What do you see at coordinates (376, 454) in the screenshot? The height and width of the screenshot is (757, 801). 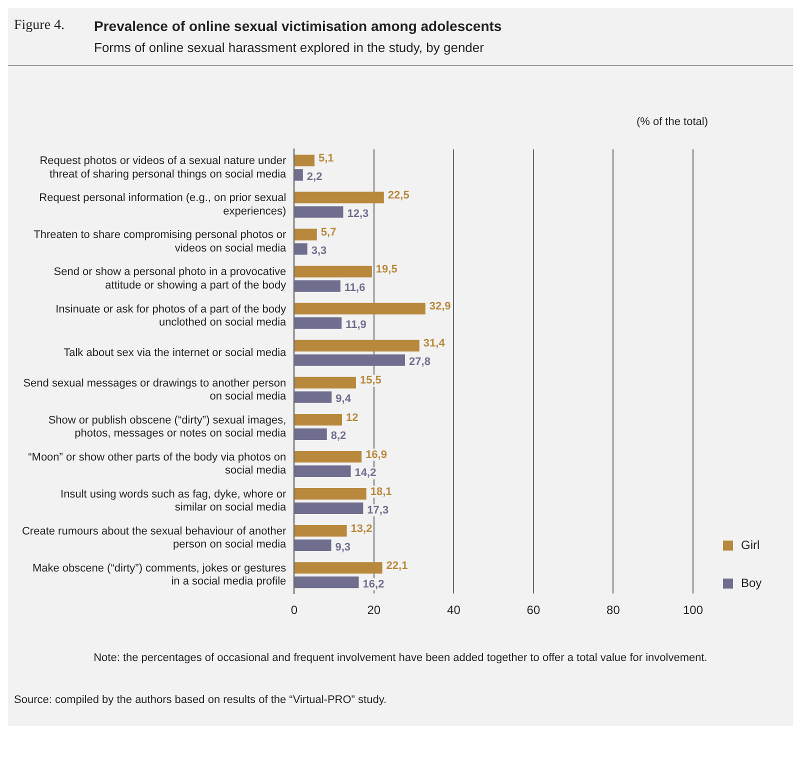 I see `data-label: 16,9` at bounding box center [376, 454].